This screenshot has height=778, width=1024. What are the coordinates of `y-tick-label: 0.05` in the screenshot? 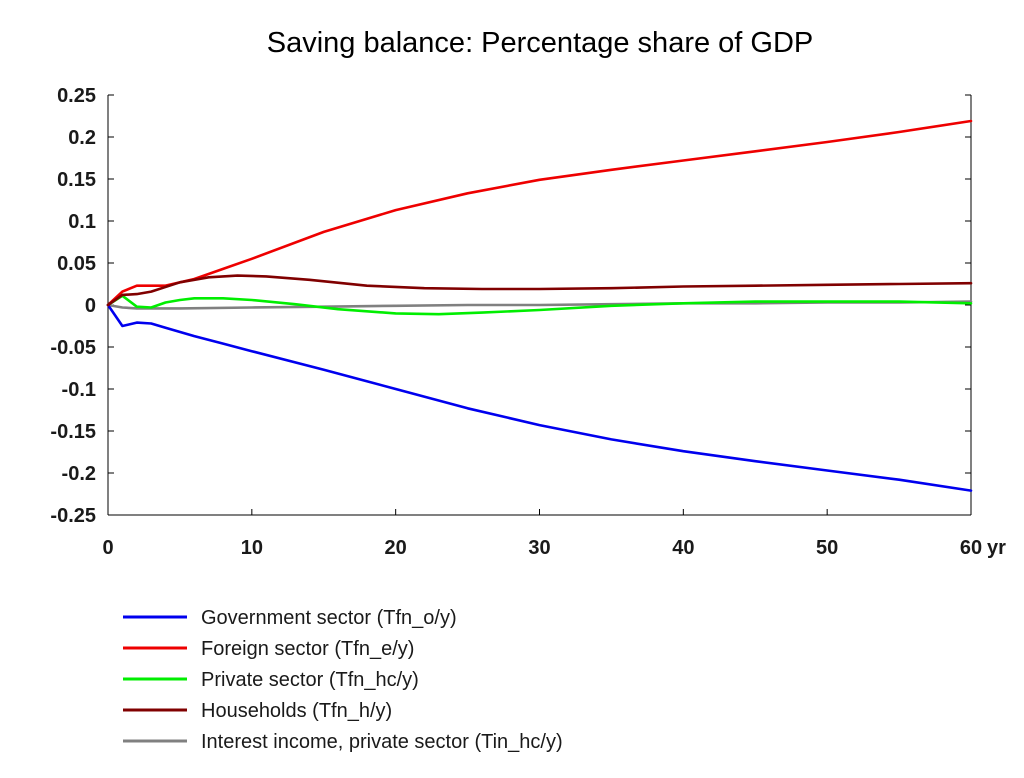 It's located at (76, 264).